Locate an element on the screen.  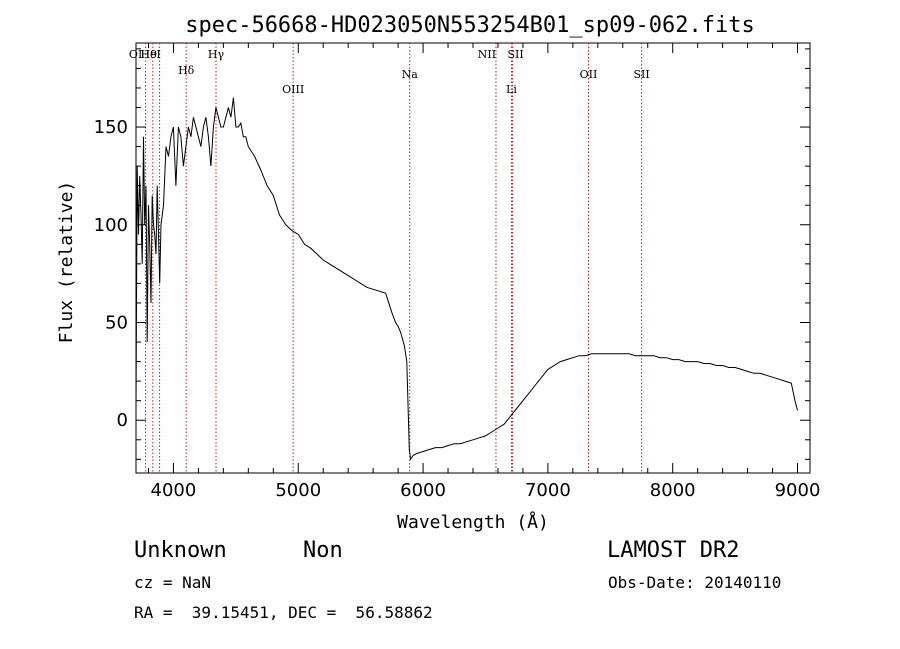
x-tick-label: 8000 is located at coordinates (673, 490).